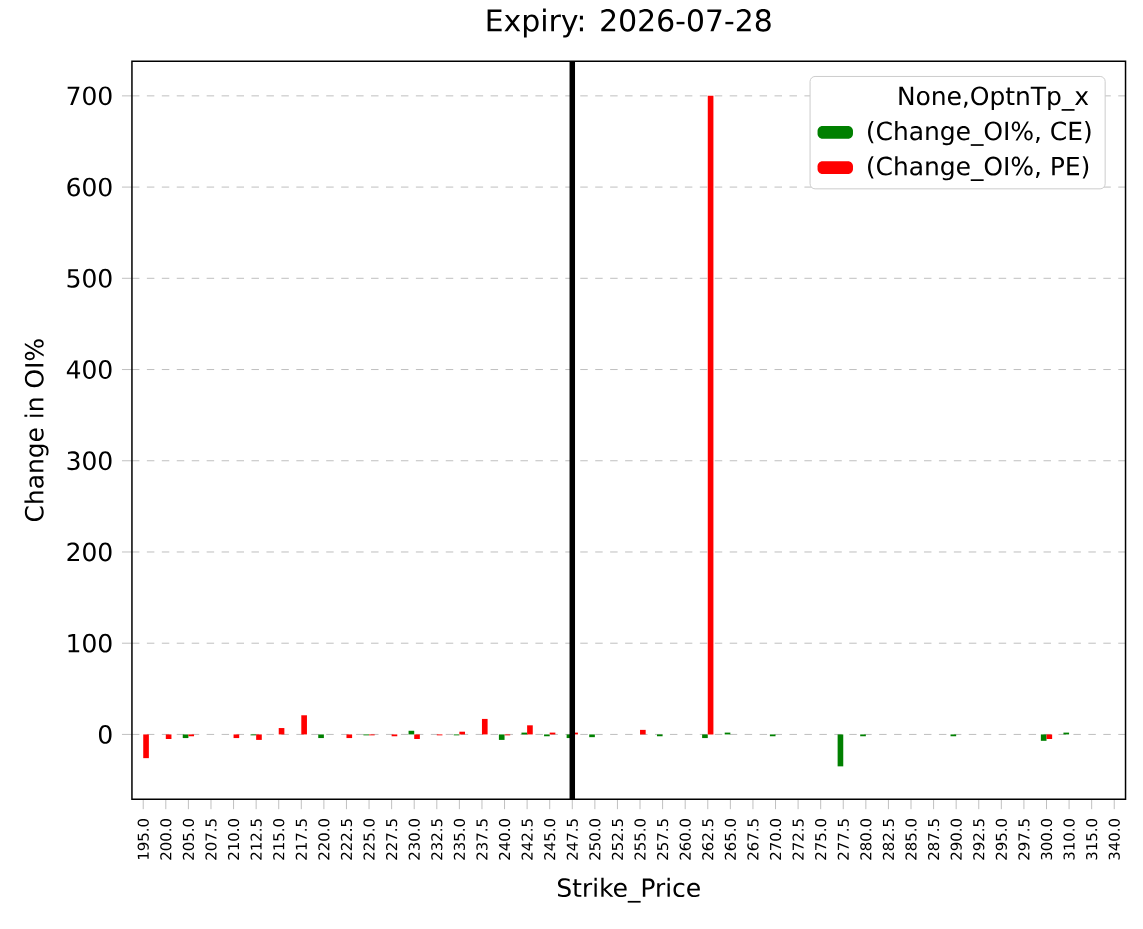  Describe the element at coordinates (1024, 839) in the screenshot. I see `x-tick-label: 297.5` at that location.